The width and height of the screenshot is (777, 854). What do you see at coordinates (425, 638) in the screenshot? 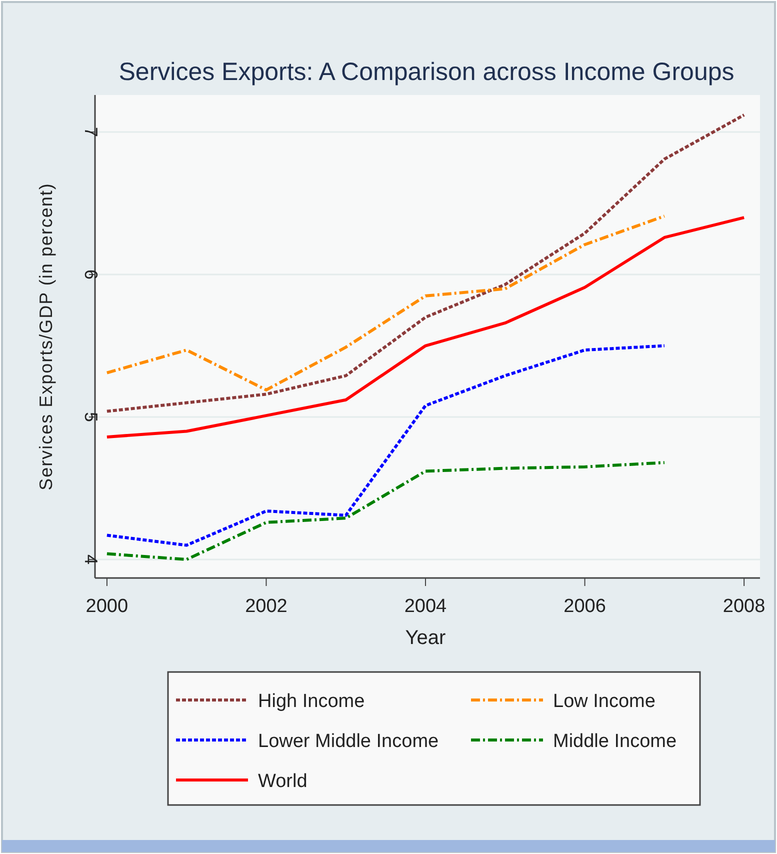
I see `x-axis-title: Year` at bounding box center [425, 638].